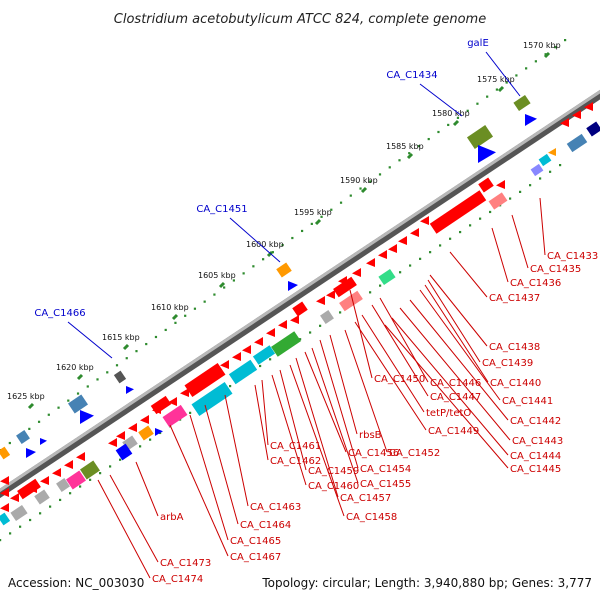 This screenshot has width=600, height=600. Describe the element at coordinates (405, 146) in the screenshot. I see `kbp-label: 1585 kbp` at that location.